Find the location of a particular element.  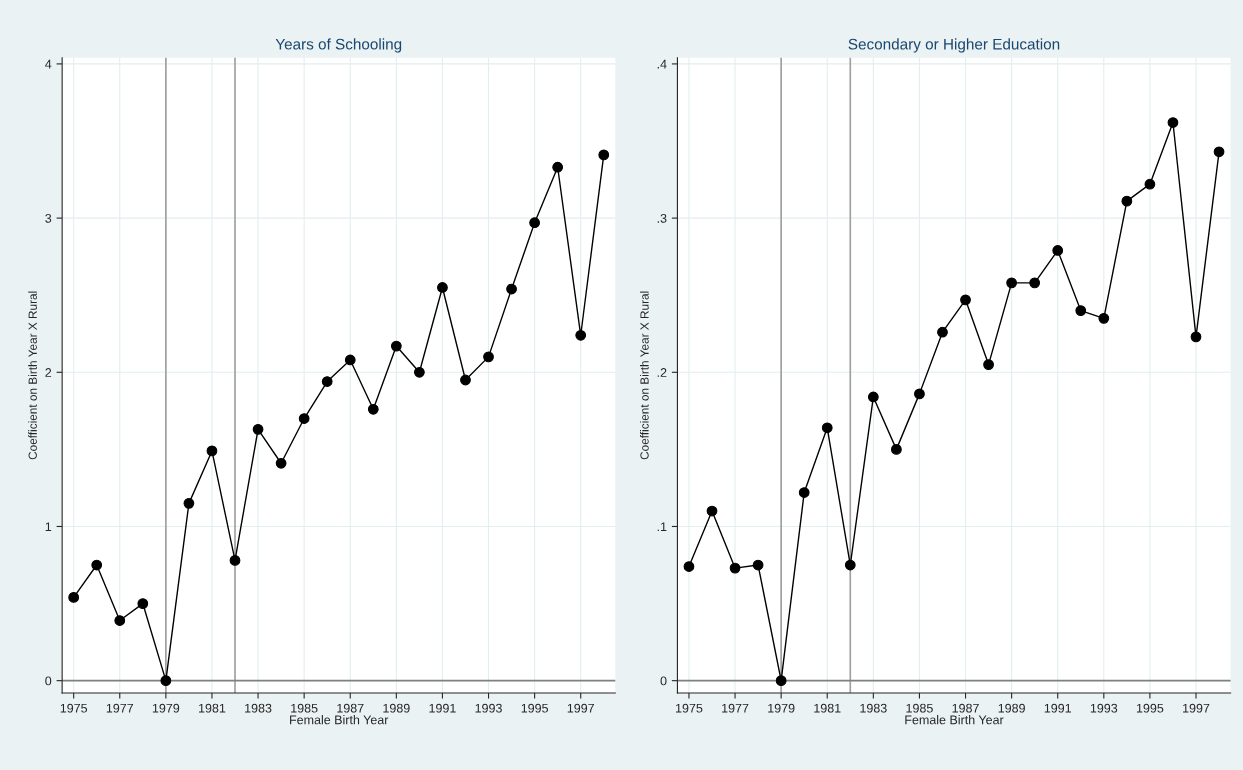

y-tick-label: 3 is located at coordinates (48, 218).